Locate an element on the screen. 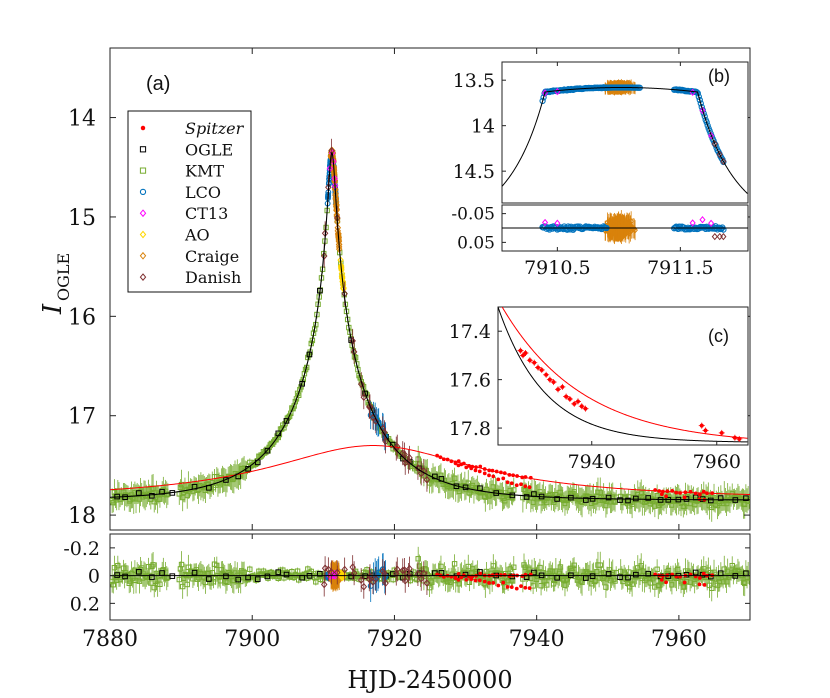  inset-c-y-tick-label: 17.8 is located at coordinates (470, 429).